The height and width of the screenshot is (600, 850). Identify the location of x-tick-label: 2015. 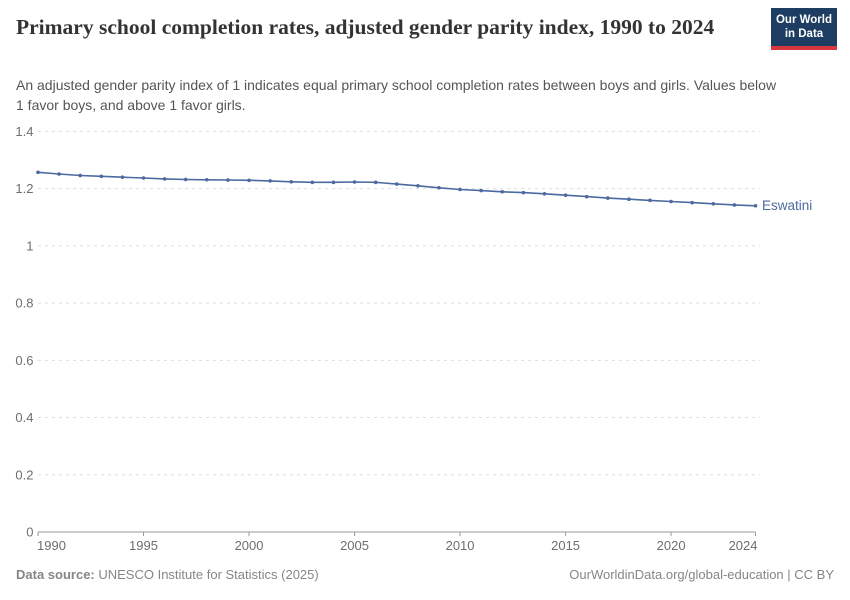
(565, 545).